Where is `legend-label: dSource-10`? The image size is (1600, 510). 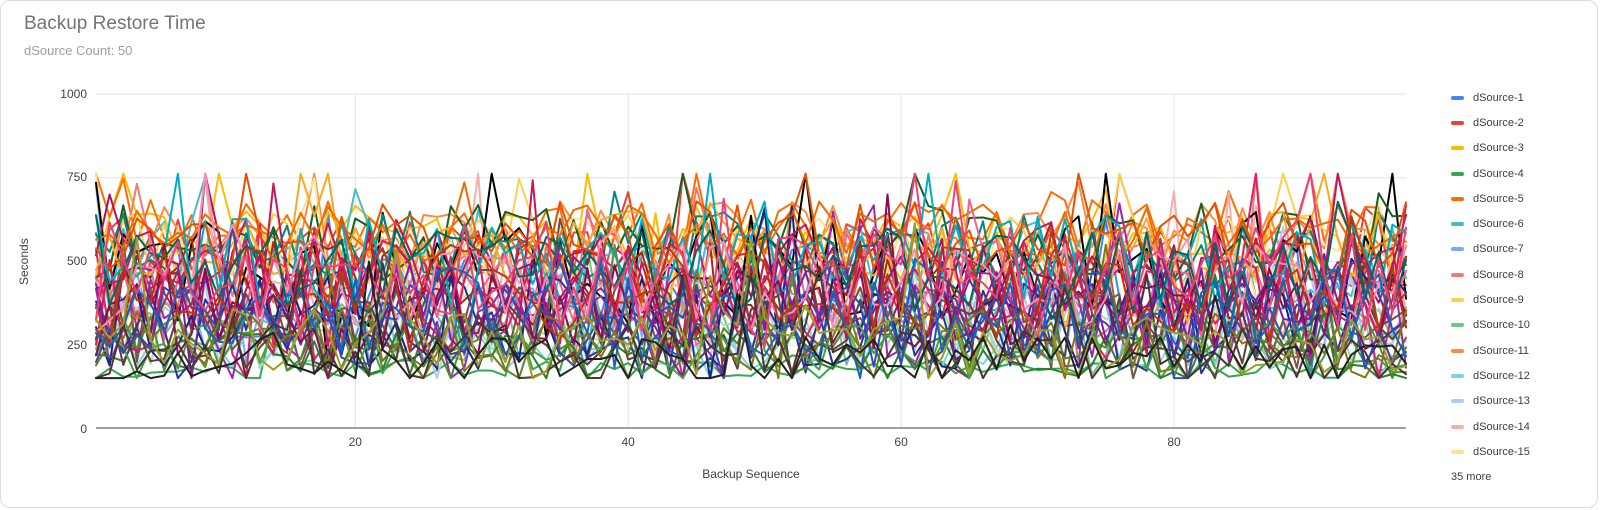 legend-label: dSource-10 is located at coordinates (1501, 325).